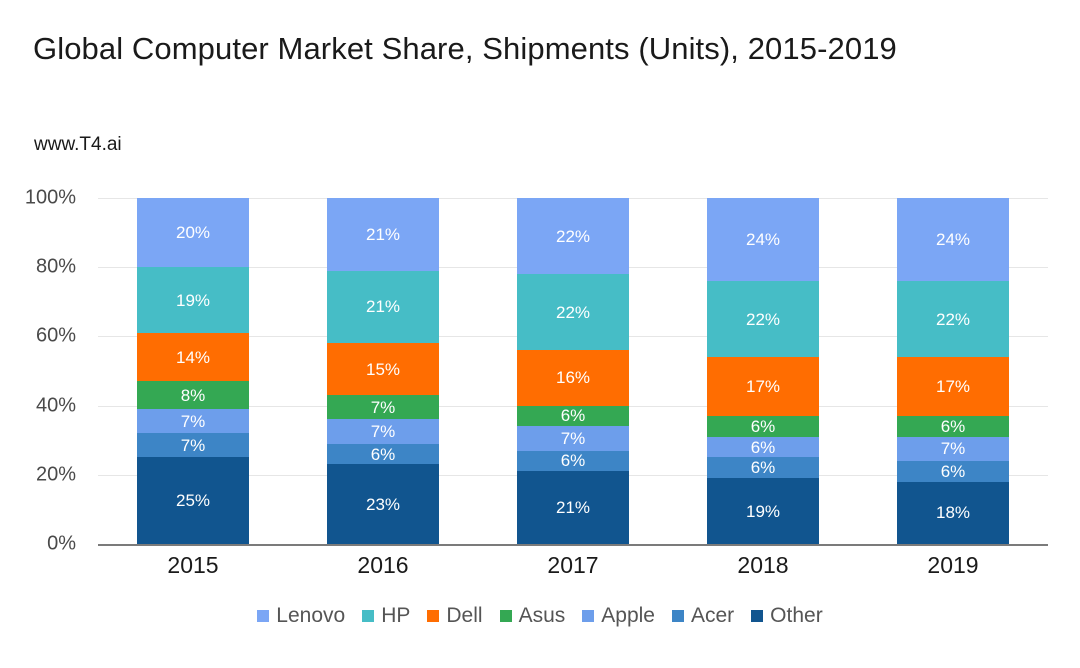 This screenshot has height=668, width=1080. I want to click on bar-segment-other: 18%, so click(953, 512).